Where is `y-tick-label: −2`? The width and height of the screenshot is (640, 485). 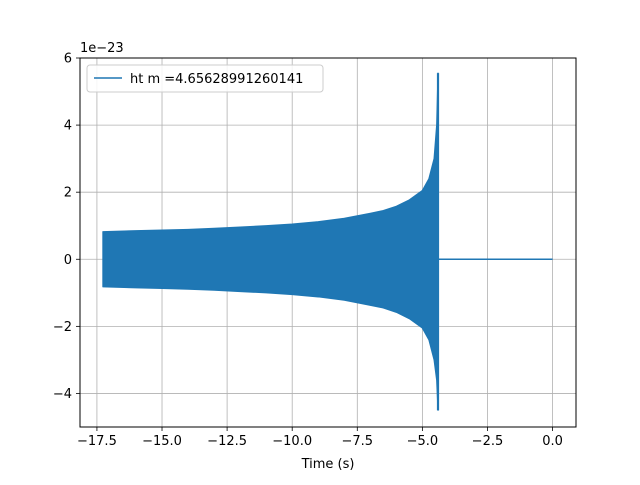
y-tick-label: −2 is located at coordinates (62, 327).